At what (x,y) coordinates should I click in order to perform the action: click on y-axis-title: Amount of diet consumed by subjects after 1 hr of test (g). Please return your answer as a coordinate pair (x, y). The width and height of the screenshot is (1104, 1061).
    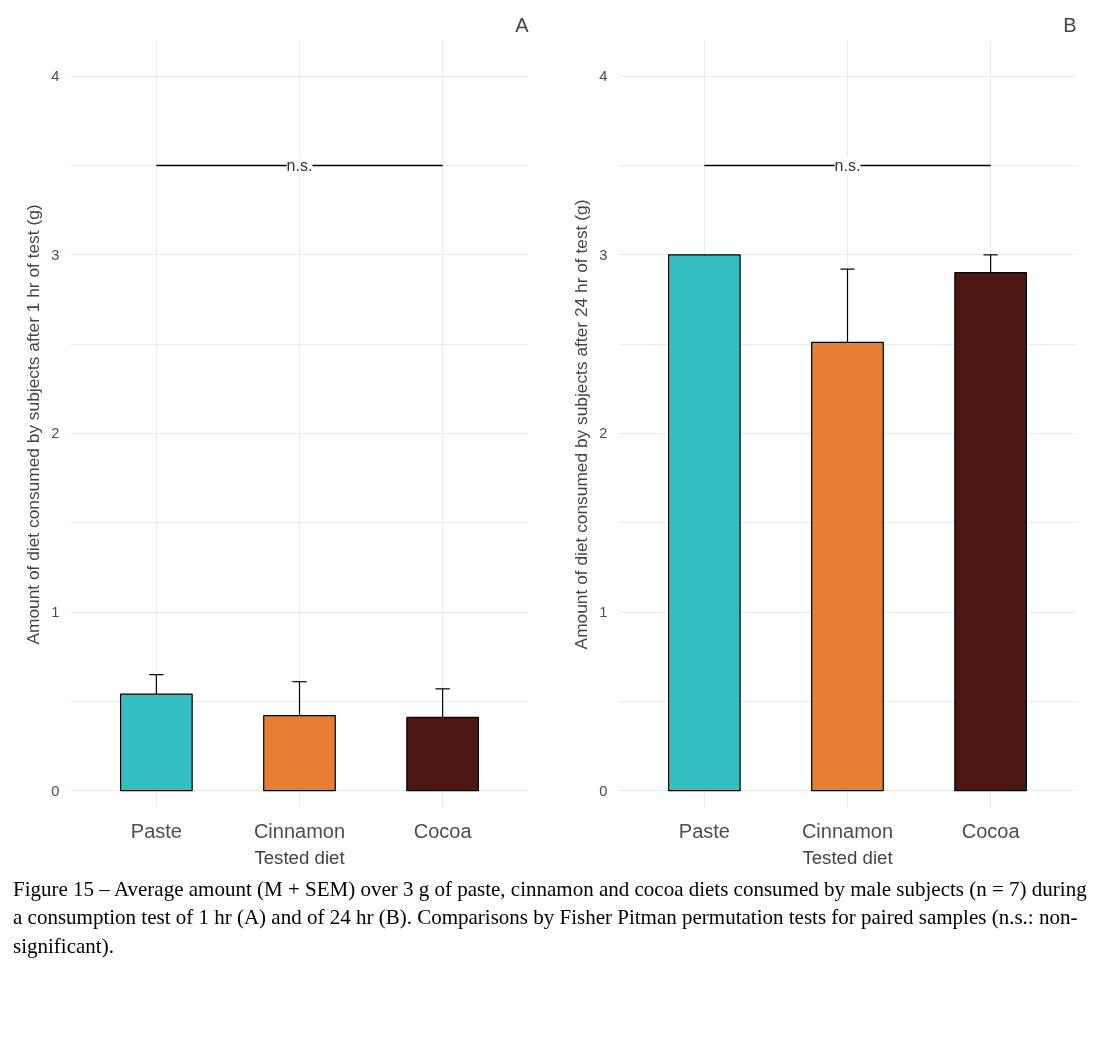
    Looking at the image, I should click on (33, 424).